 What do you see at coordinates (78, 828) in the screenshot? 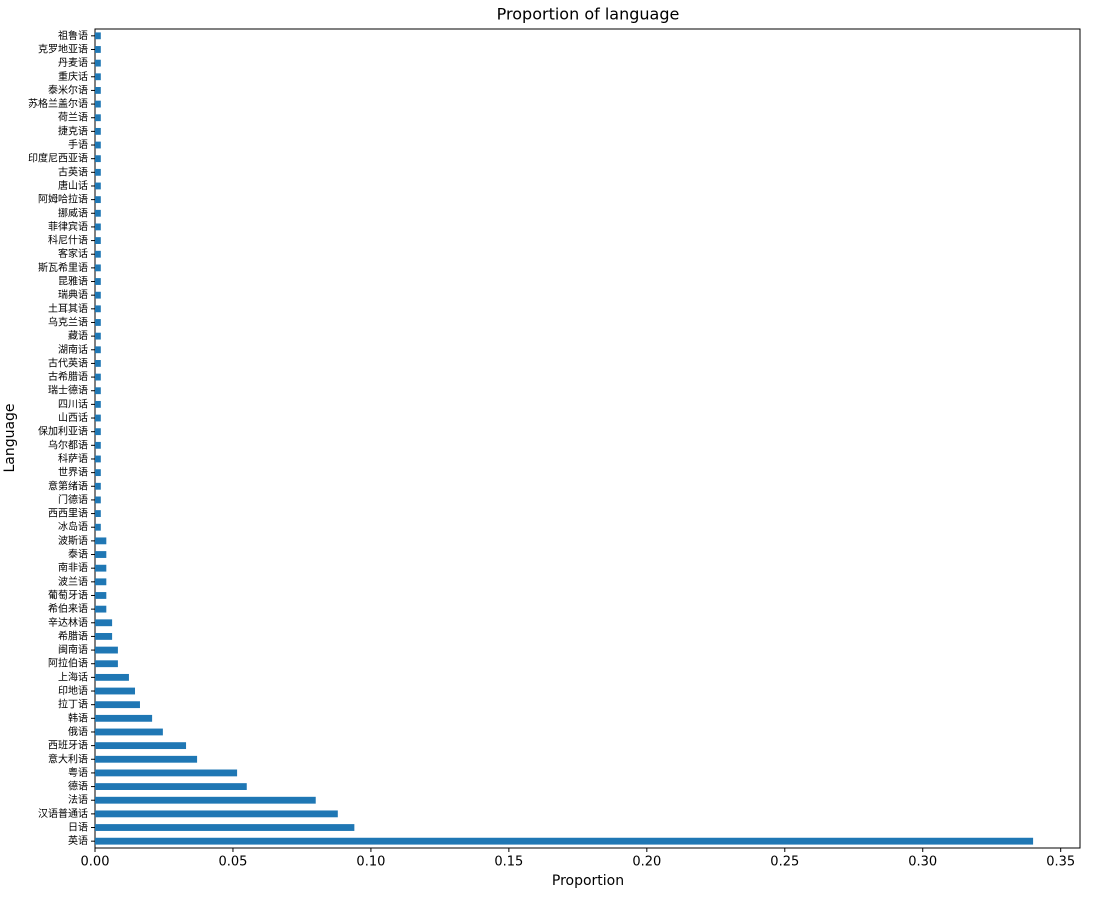
I see `y-tick-label: 日语` at bounding box center [78, 828].